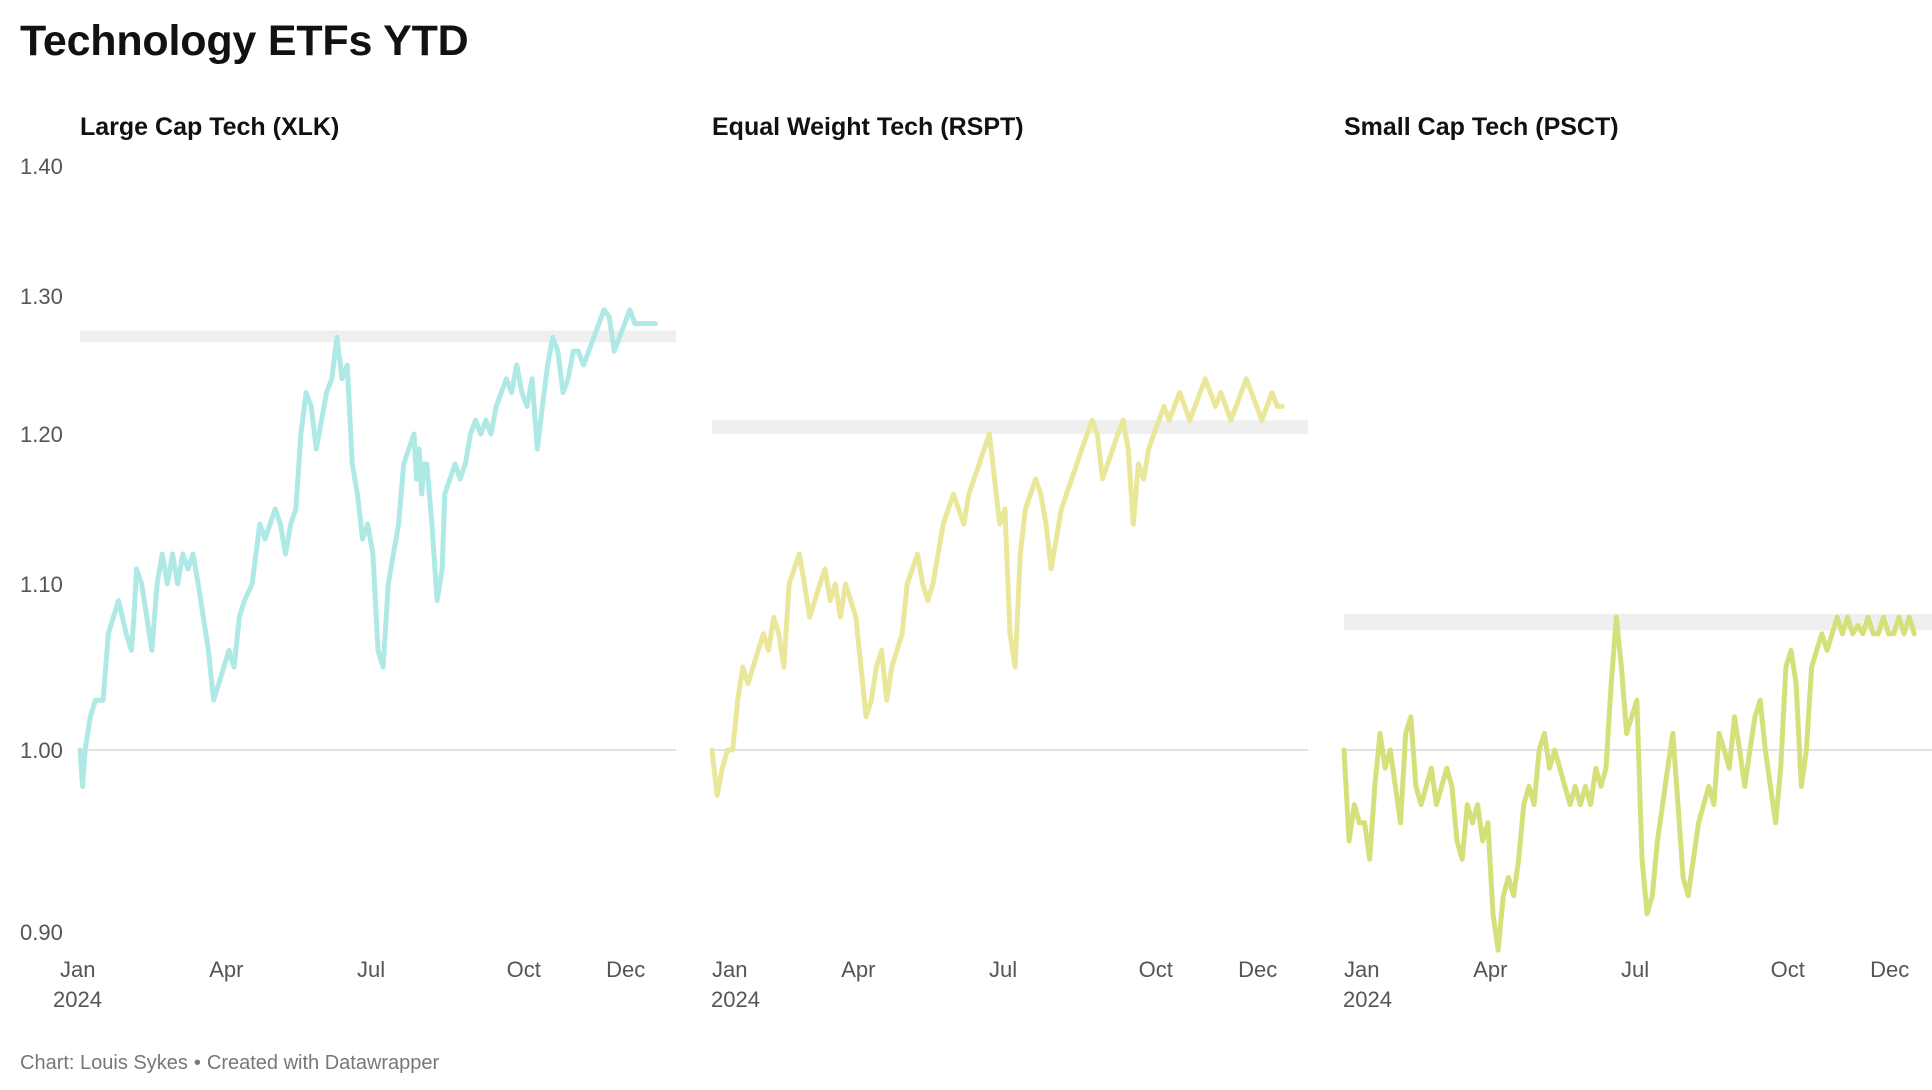 The image size is (1932, 1090). What do you see at coordinates (323, 1063) in the screenshot?
I see `created-with-link: Created with Datawrapper` at bounding box center [323, 1063].